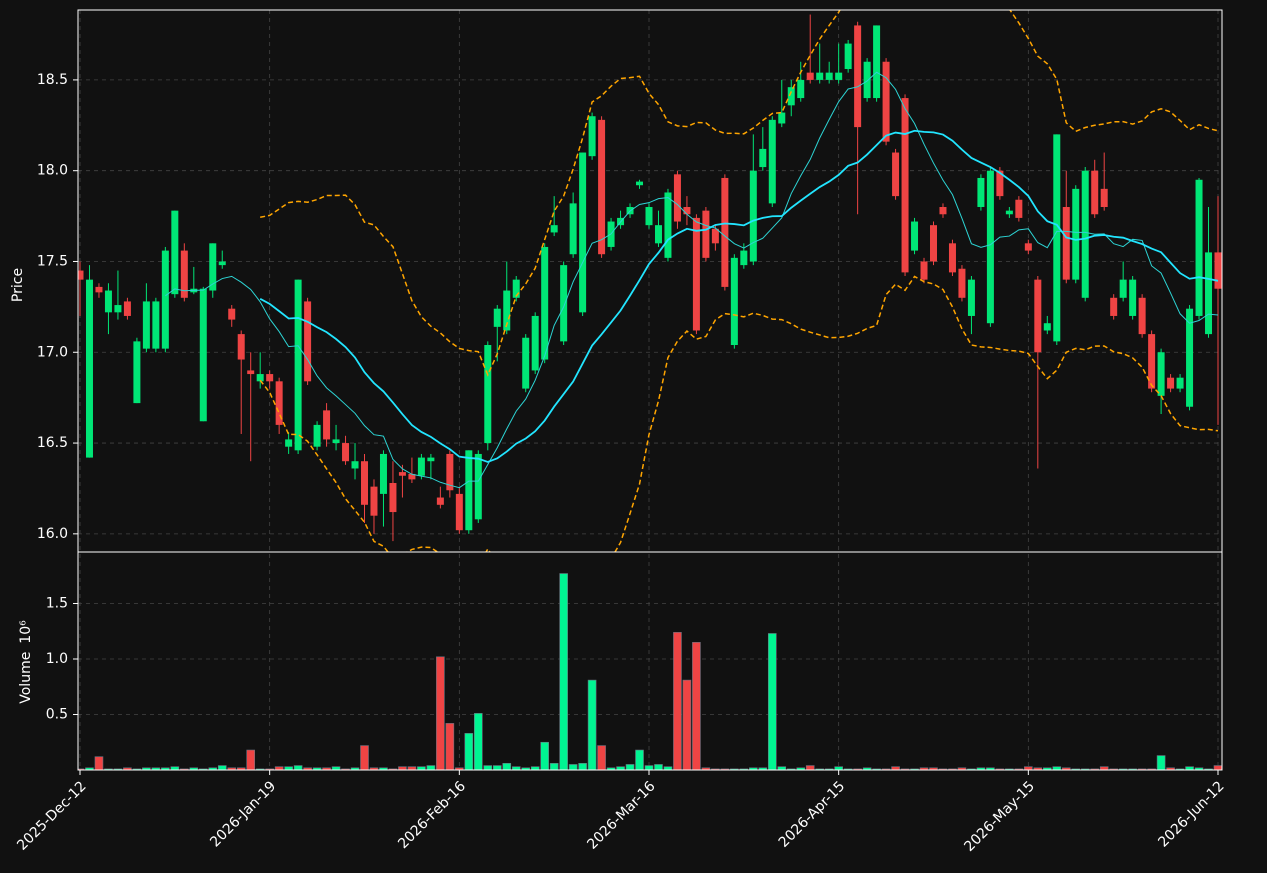  I want to click on y-tick-label: 18.0, so click(52, 171).